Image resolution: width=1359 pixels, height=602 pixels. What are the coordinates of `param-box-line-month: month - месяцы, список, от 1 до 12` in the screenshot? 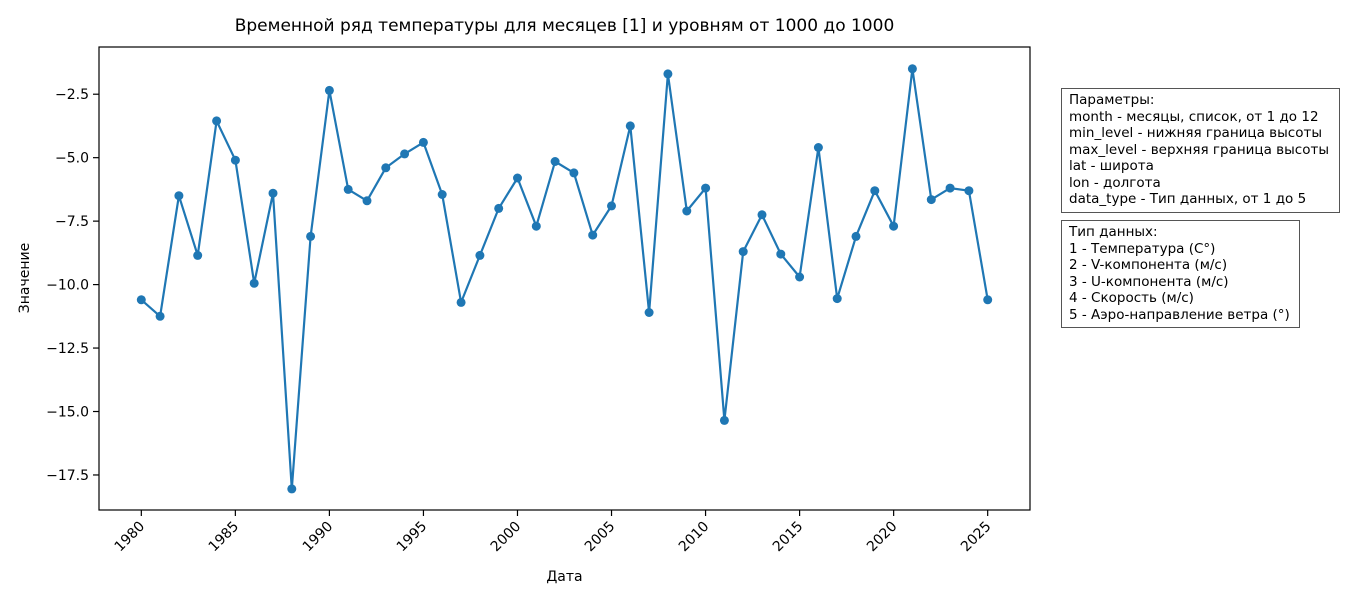 It's located at (1194, 116).